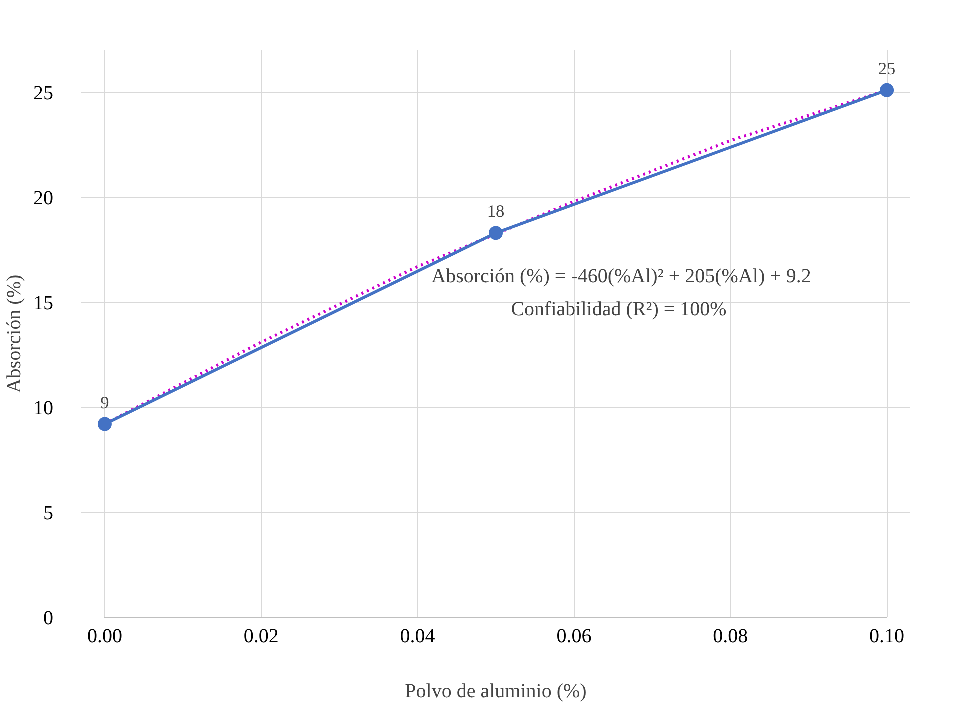 This screenshot has height=713, width=960. Describe the element at coordinates (730, 637) in the screenshot. I see `x-tick-label: 0.08` at that location.